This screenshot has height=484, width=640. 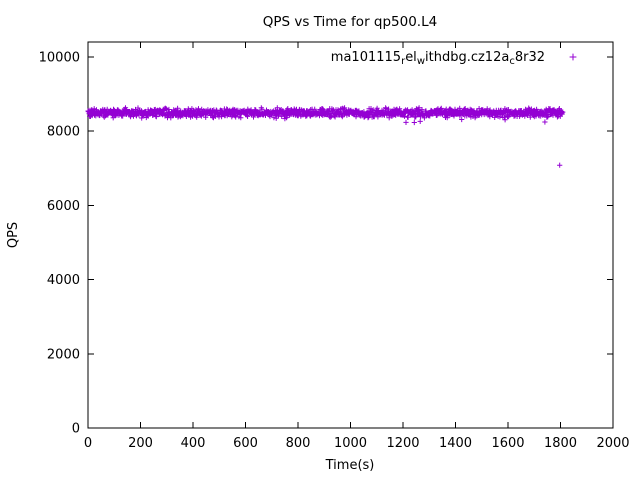 I want to click on x-tick-label: 1200, so click(x=402, y=443).